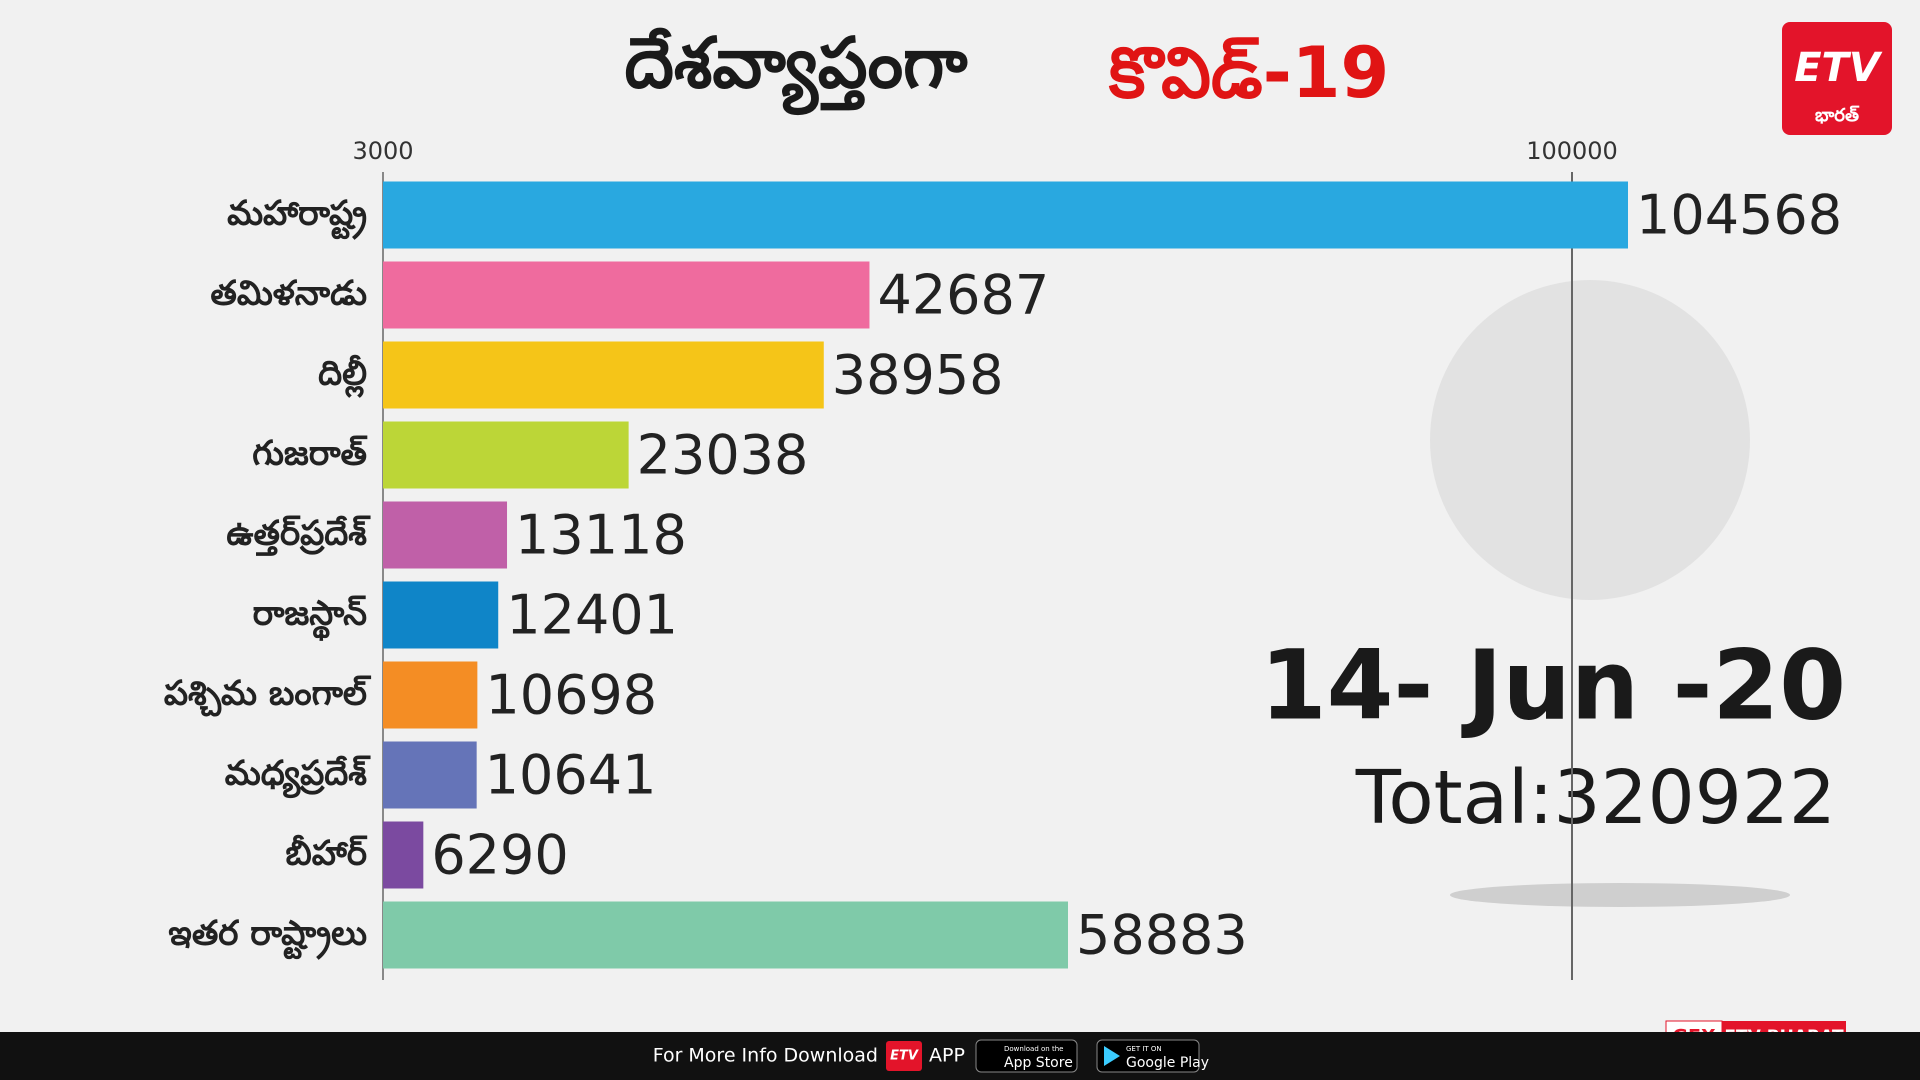 This screenshot has width=1920, height=1080. I want to click on value-label: 10641, so click(571, 775).